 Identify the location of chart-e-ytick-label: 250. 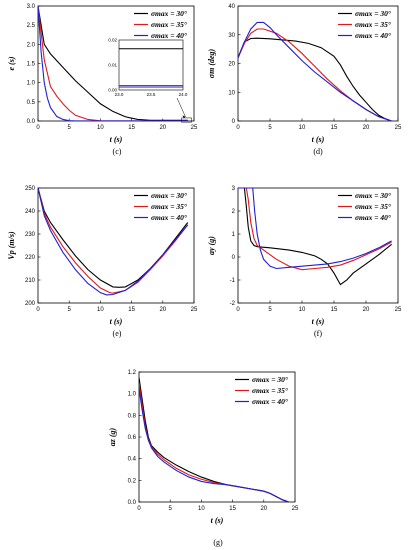
(30, 189).